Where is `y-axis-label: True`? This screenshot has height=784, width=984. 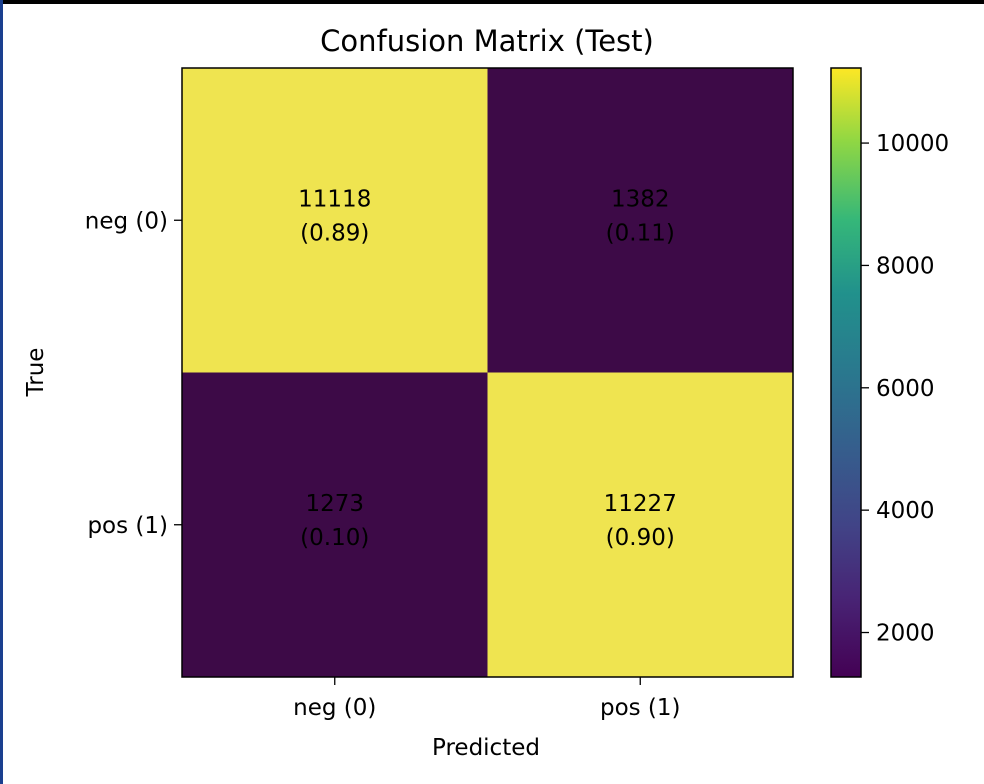 y-axis-label: True is located at coordinates (36, 373).